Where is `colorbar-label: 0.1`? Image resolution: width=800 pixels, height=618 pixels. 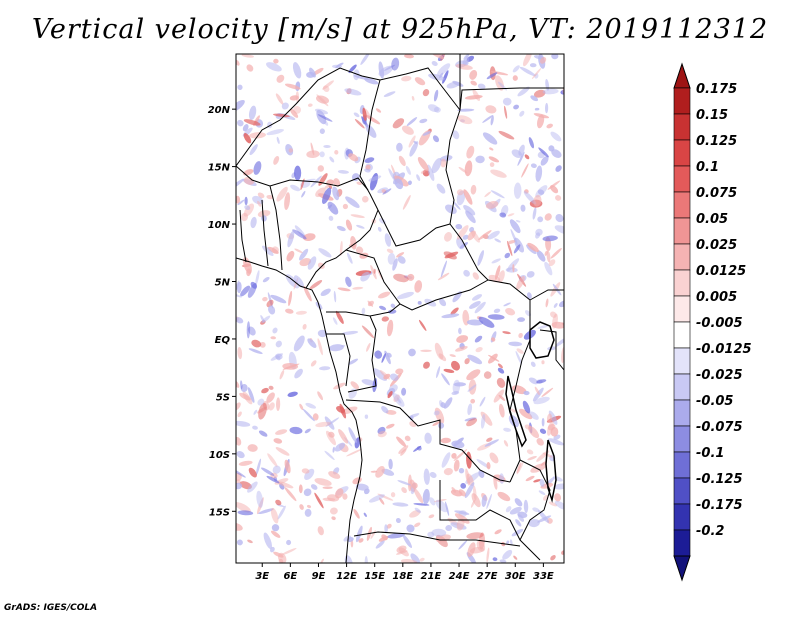 colorbar-label: 0.1 is located at coordinates (707, 167).